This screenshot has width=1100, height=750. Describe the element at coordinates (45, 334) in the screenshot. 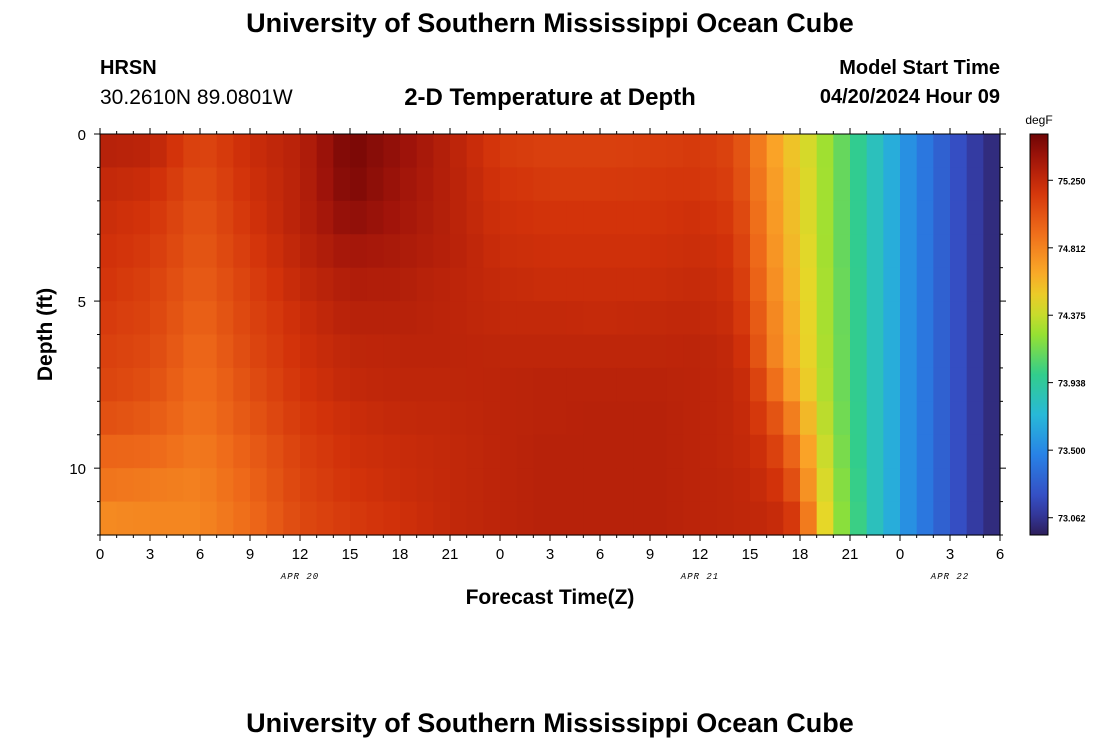

I see `y-axis-label: Depth (ft)` at that location.